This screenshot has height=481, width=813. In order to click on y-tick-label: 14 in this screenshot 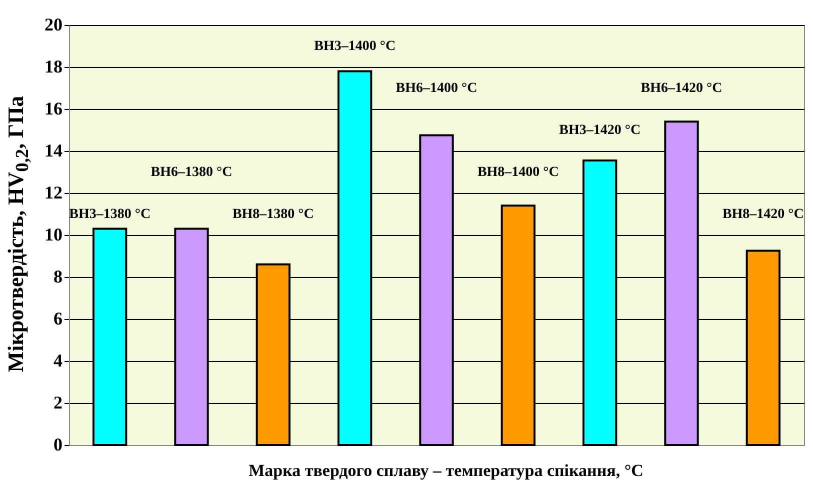, I will do `click(53, 150)`.